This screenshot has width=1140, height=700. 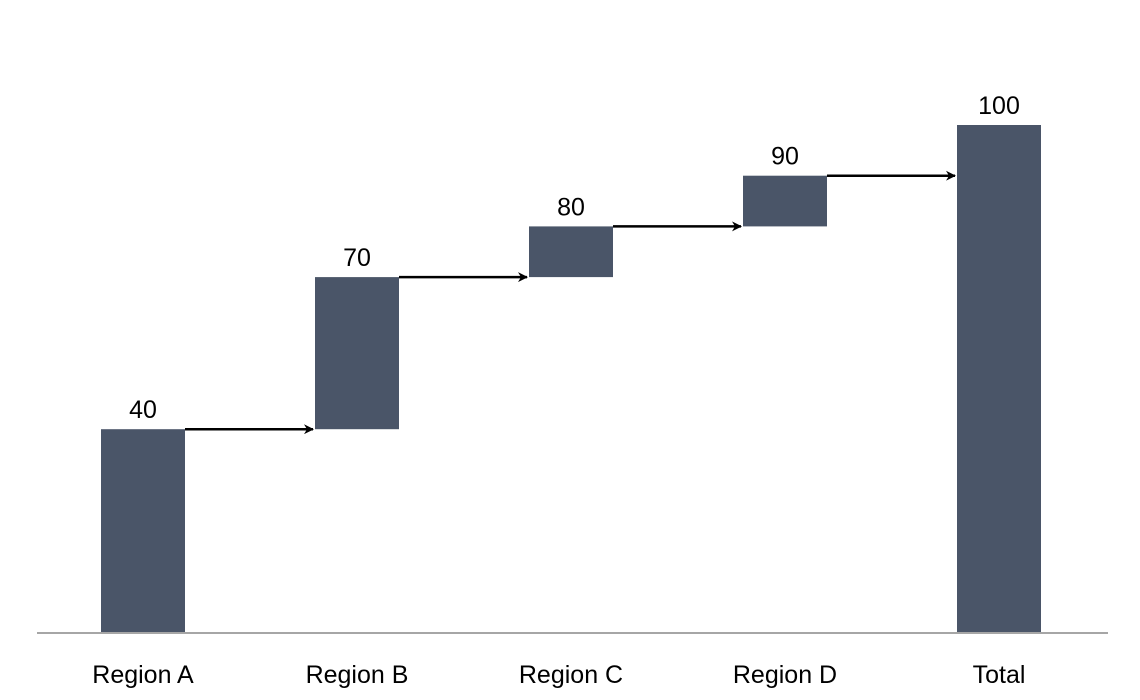 What do you see at coordinates (999, 675) in the screenshot?
I see `category-label-total: Total` at bounding box center [999, 675].